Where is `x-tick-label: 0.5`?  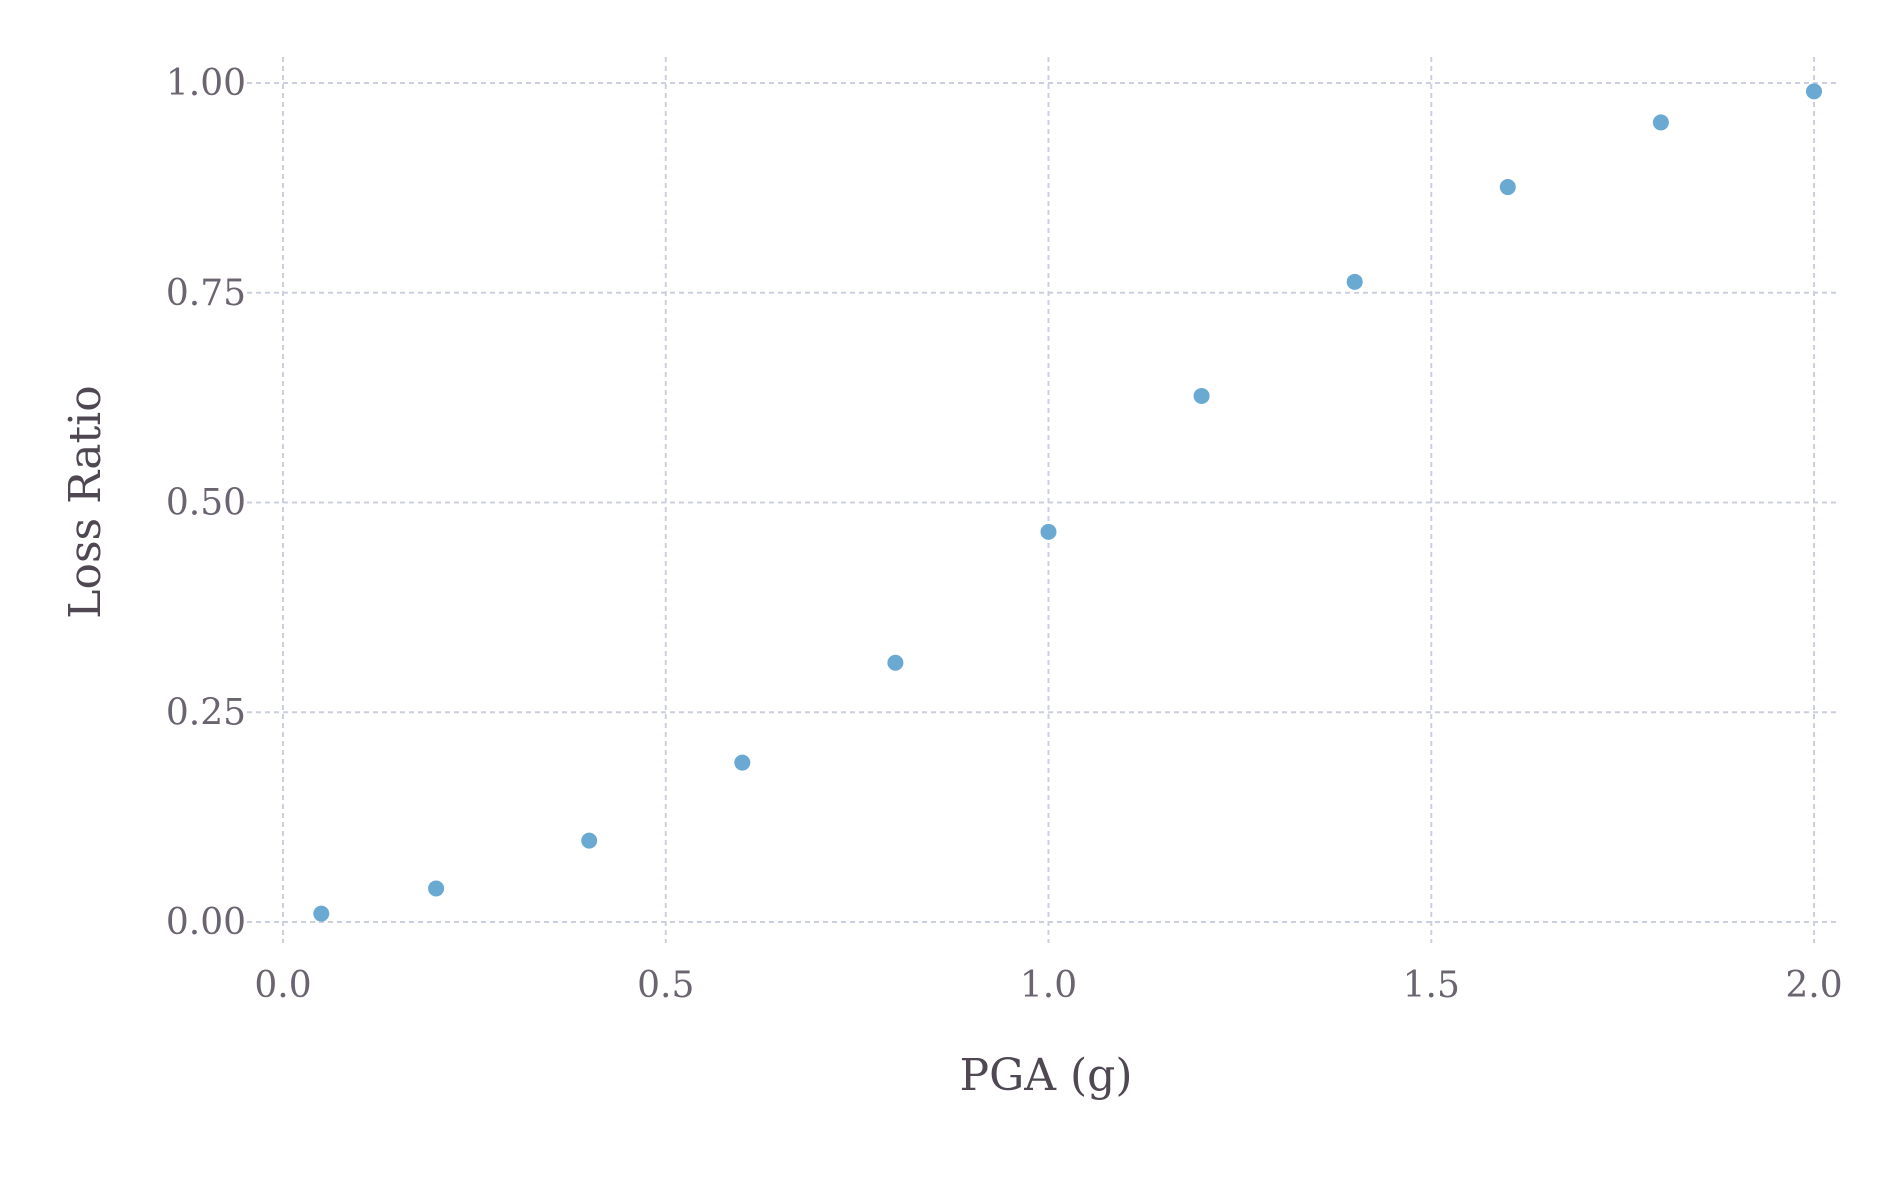
x-tick-label: 0.5 is located at coordinates (665, 985).